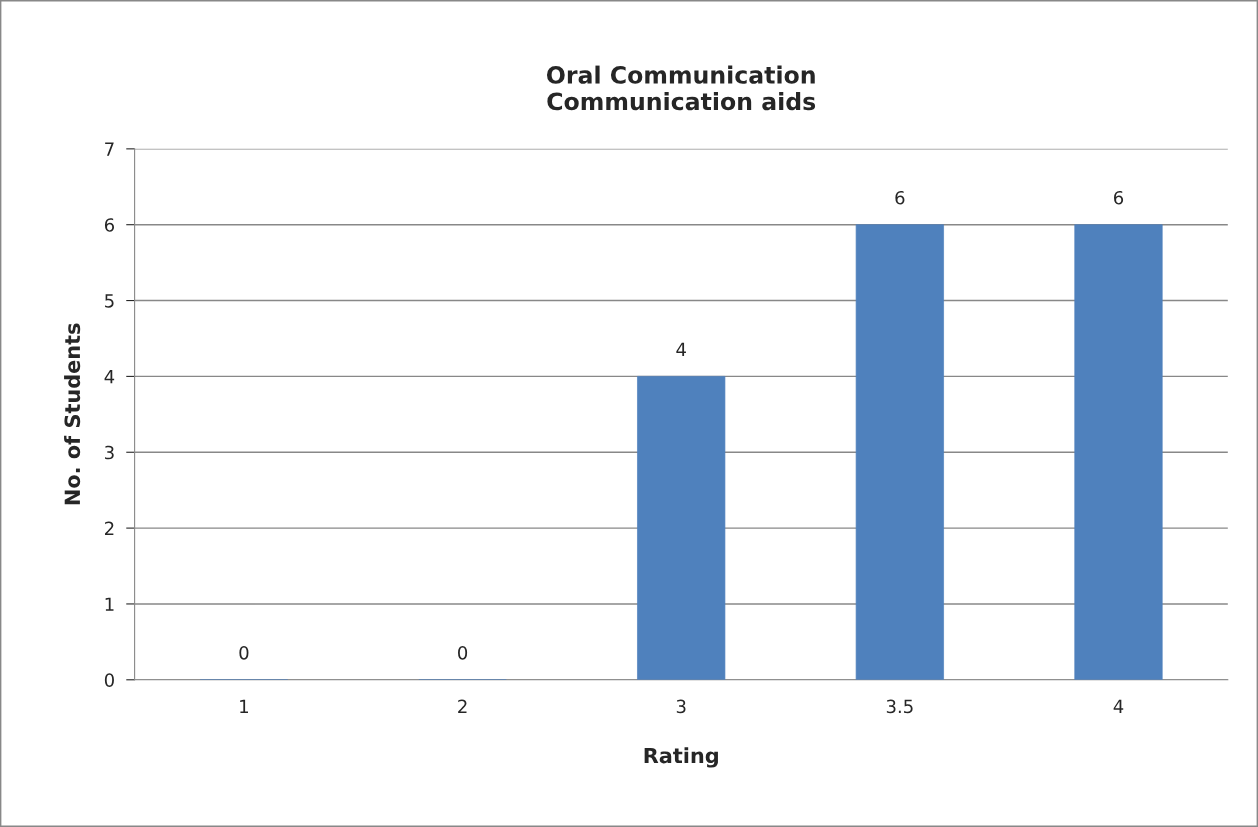  I want to click on y-tick-label: 5, so click(109, 301).